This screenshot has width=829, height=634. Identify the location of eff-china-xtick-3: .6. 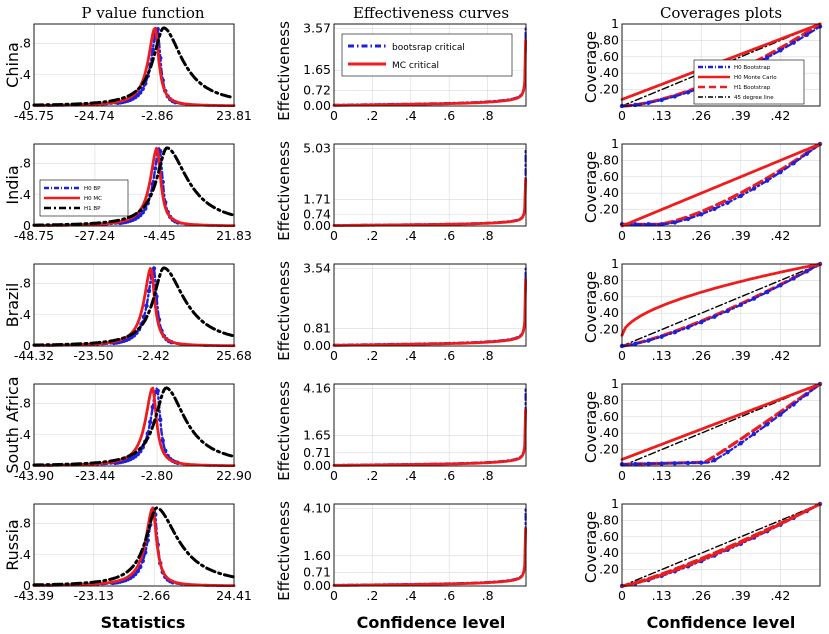
(449, 115).